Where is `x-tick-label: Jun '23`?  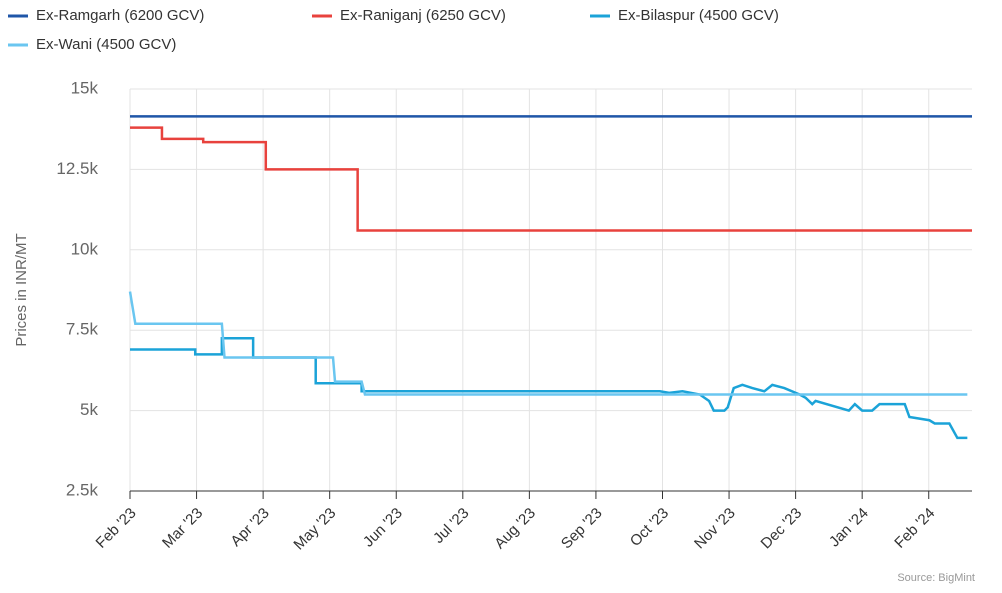 x-tick-label: Jun '23 is located at coordinates (383, 528).